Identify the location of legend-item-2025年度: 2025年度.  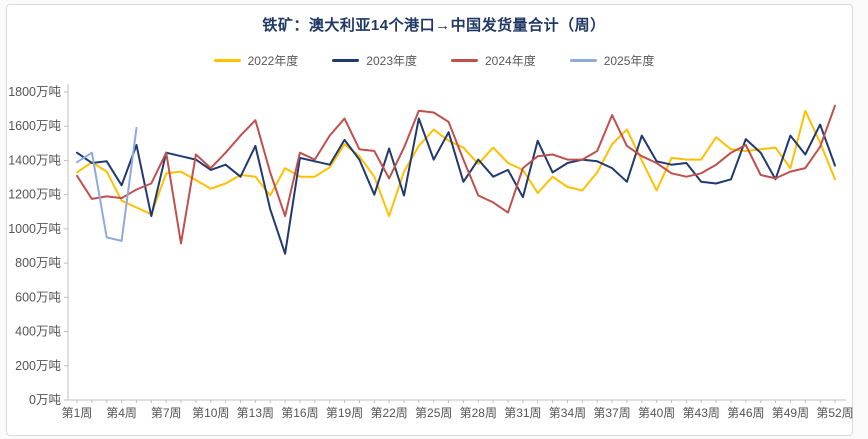
(612, 60).